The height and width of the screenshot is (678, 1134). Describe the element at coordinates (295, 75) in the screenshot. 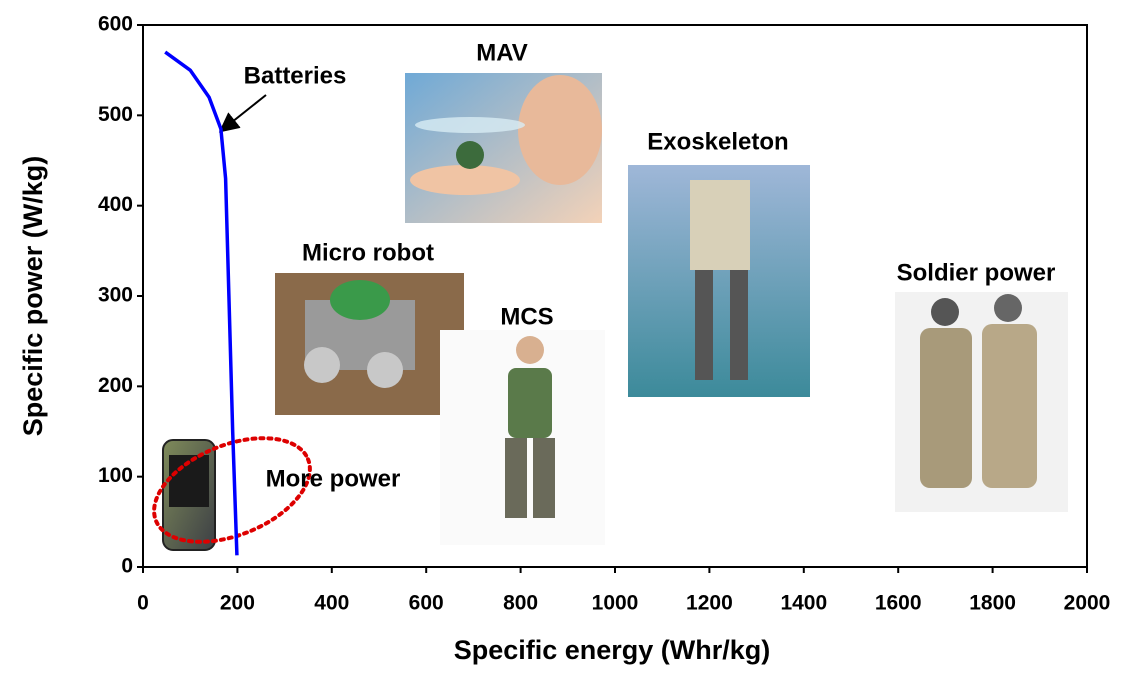

I see `series-label: Batteries` at that location.